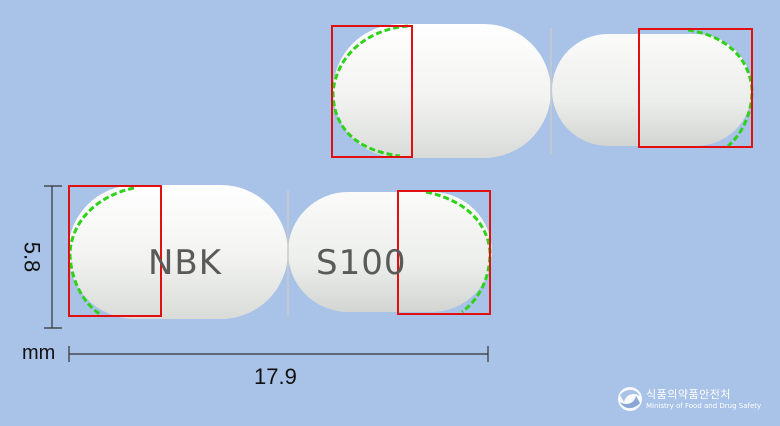 The image size is (780, 426). Describe the element at coordinates (442, 91) in the screenshot. I see `capsule-back-cap` at that location.